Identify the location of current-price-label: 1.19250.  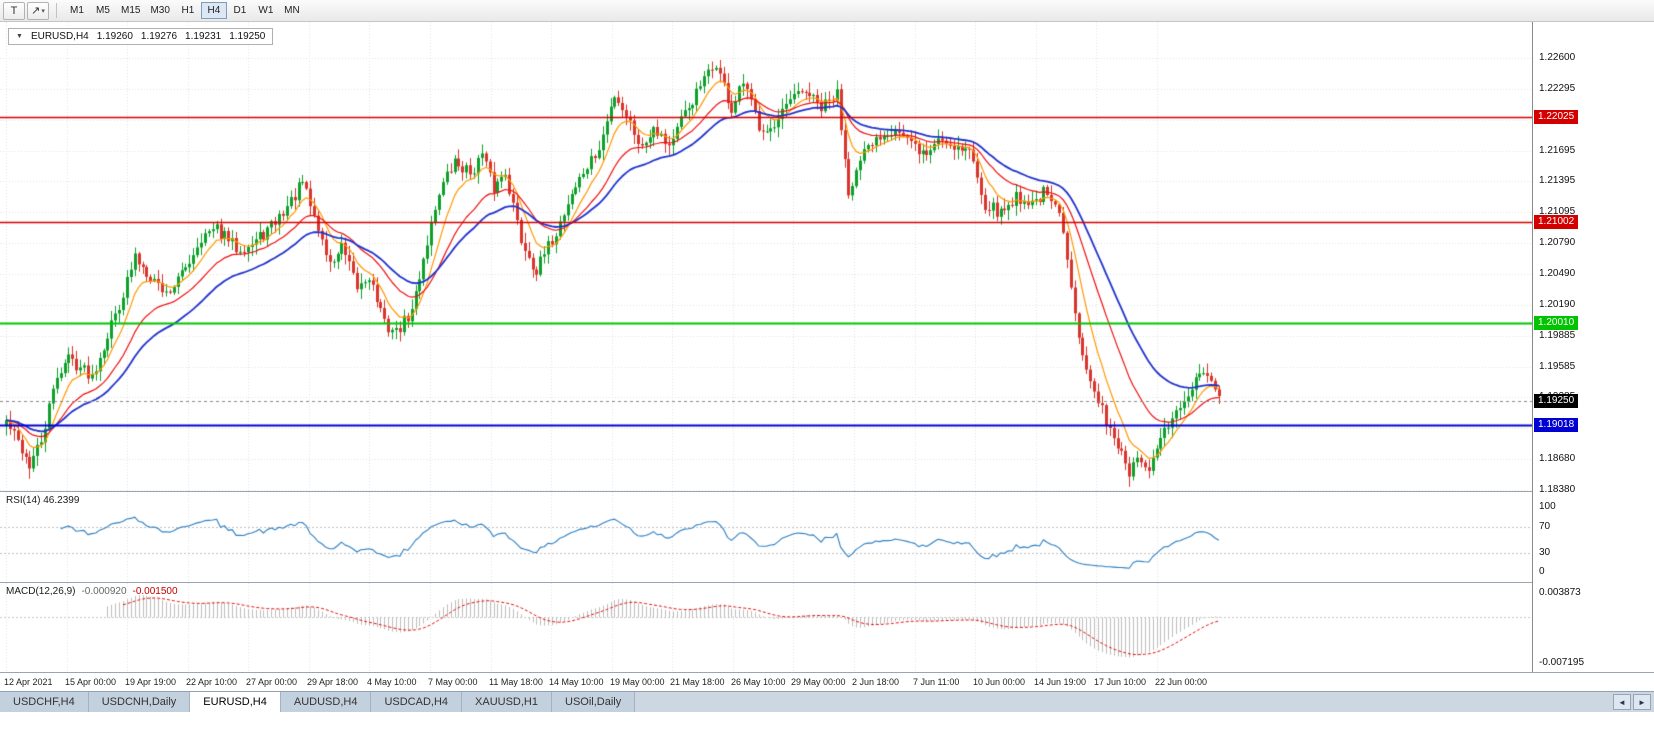
(1556, 401).